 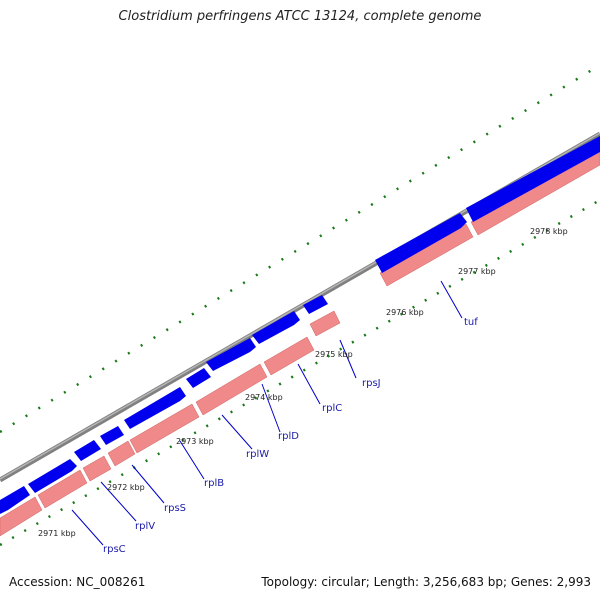 I want to click on kbp-label: 2976 kbp, so click(x=405, y=312).